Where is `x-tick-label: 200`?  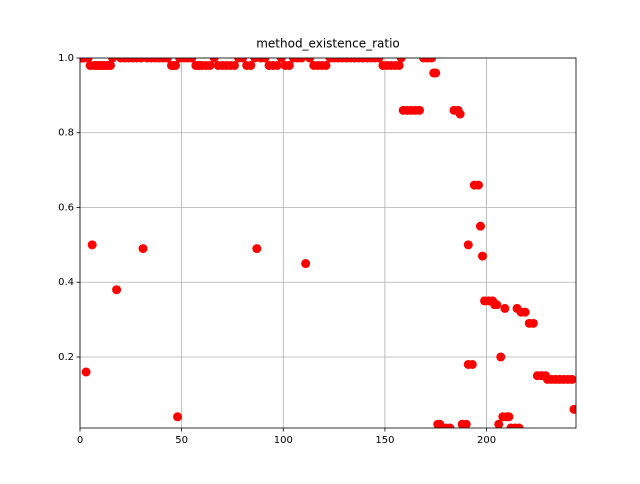 x-tick-label: 200 is located at coordinates (486, 440).